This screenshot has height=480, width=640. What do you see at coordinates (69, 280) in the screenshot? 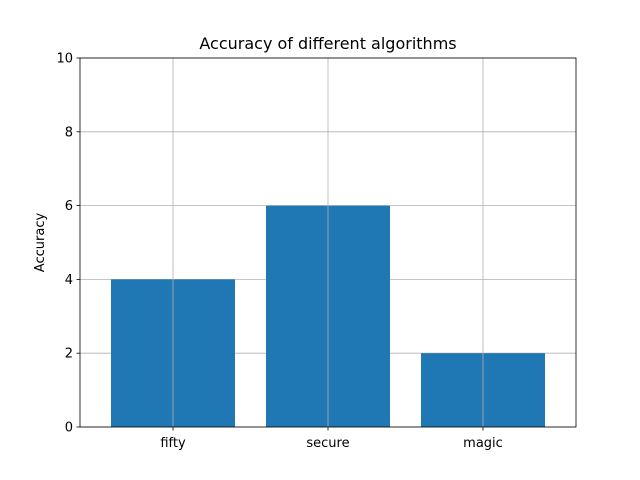
I see `y-tick-label: 4` at bounding box center [69, 280].